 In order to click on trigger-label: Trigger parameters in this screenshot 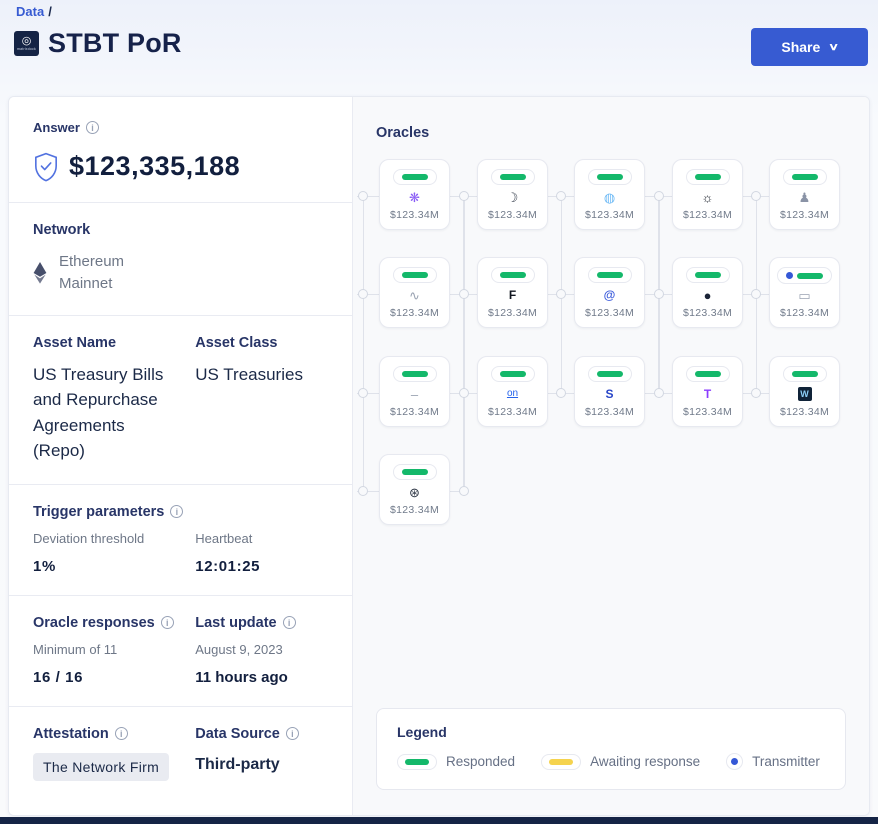, I will do `click(108, 512)`.